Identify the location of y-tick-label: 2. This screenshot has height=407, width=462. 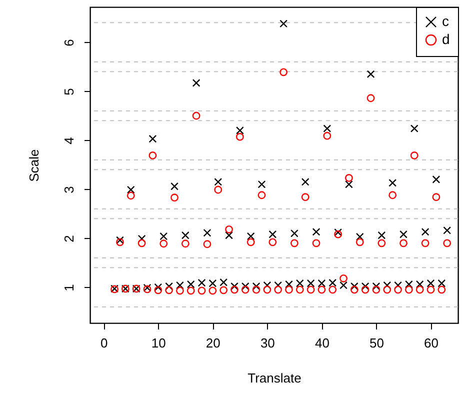
(69, 238).